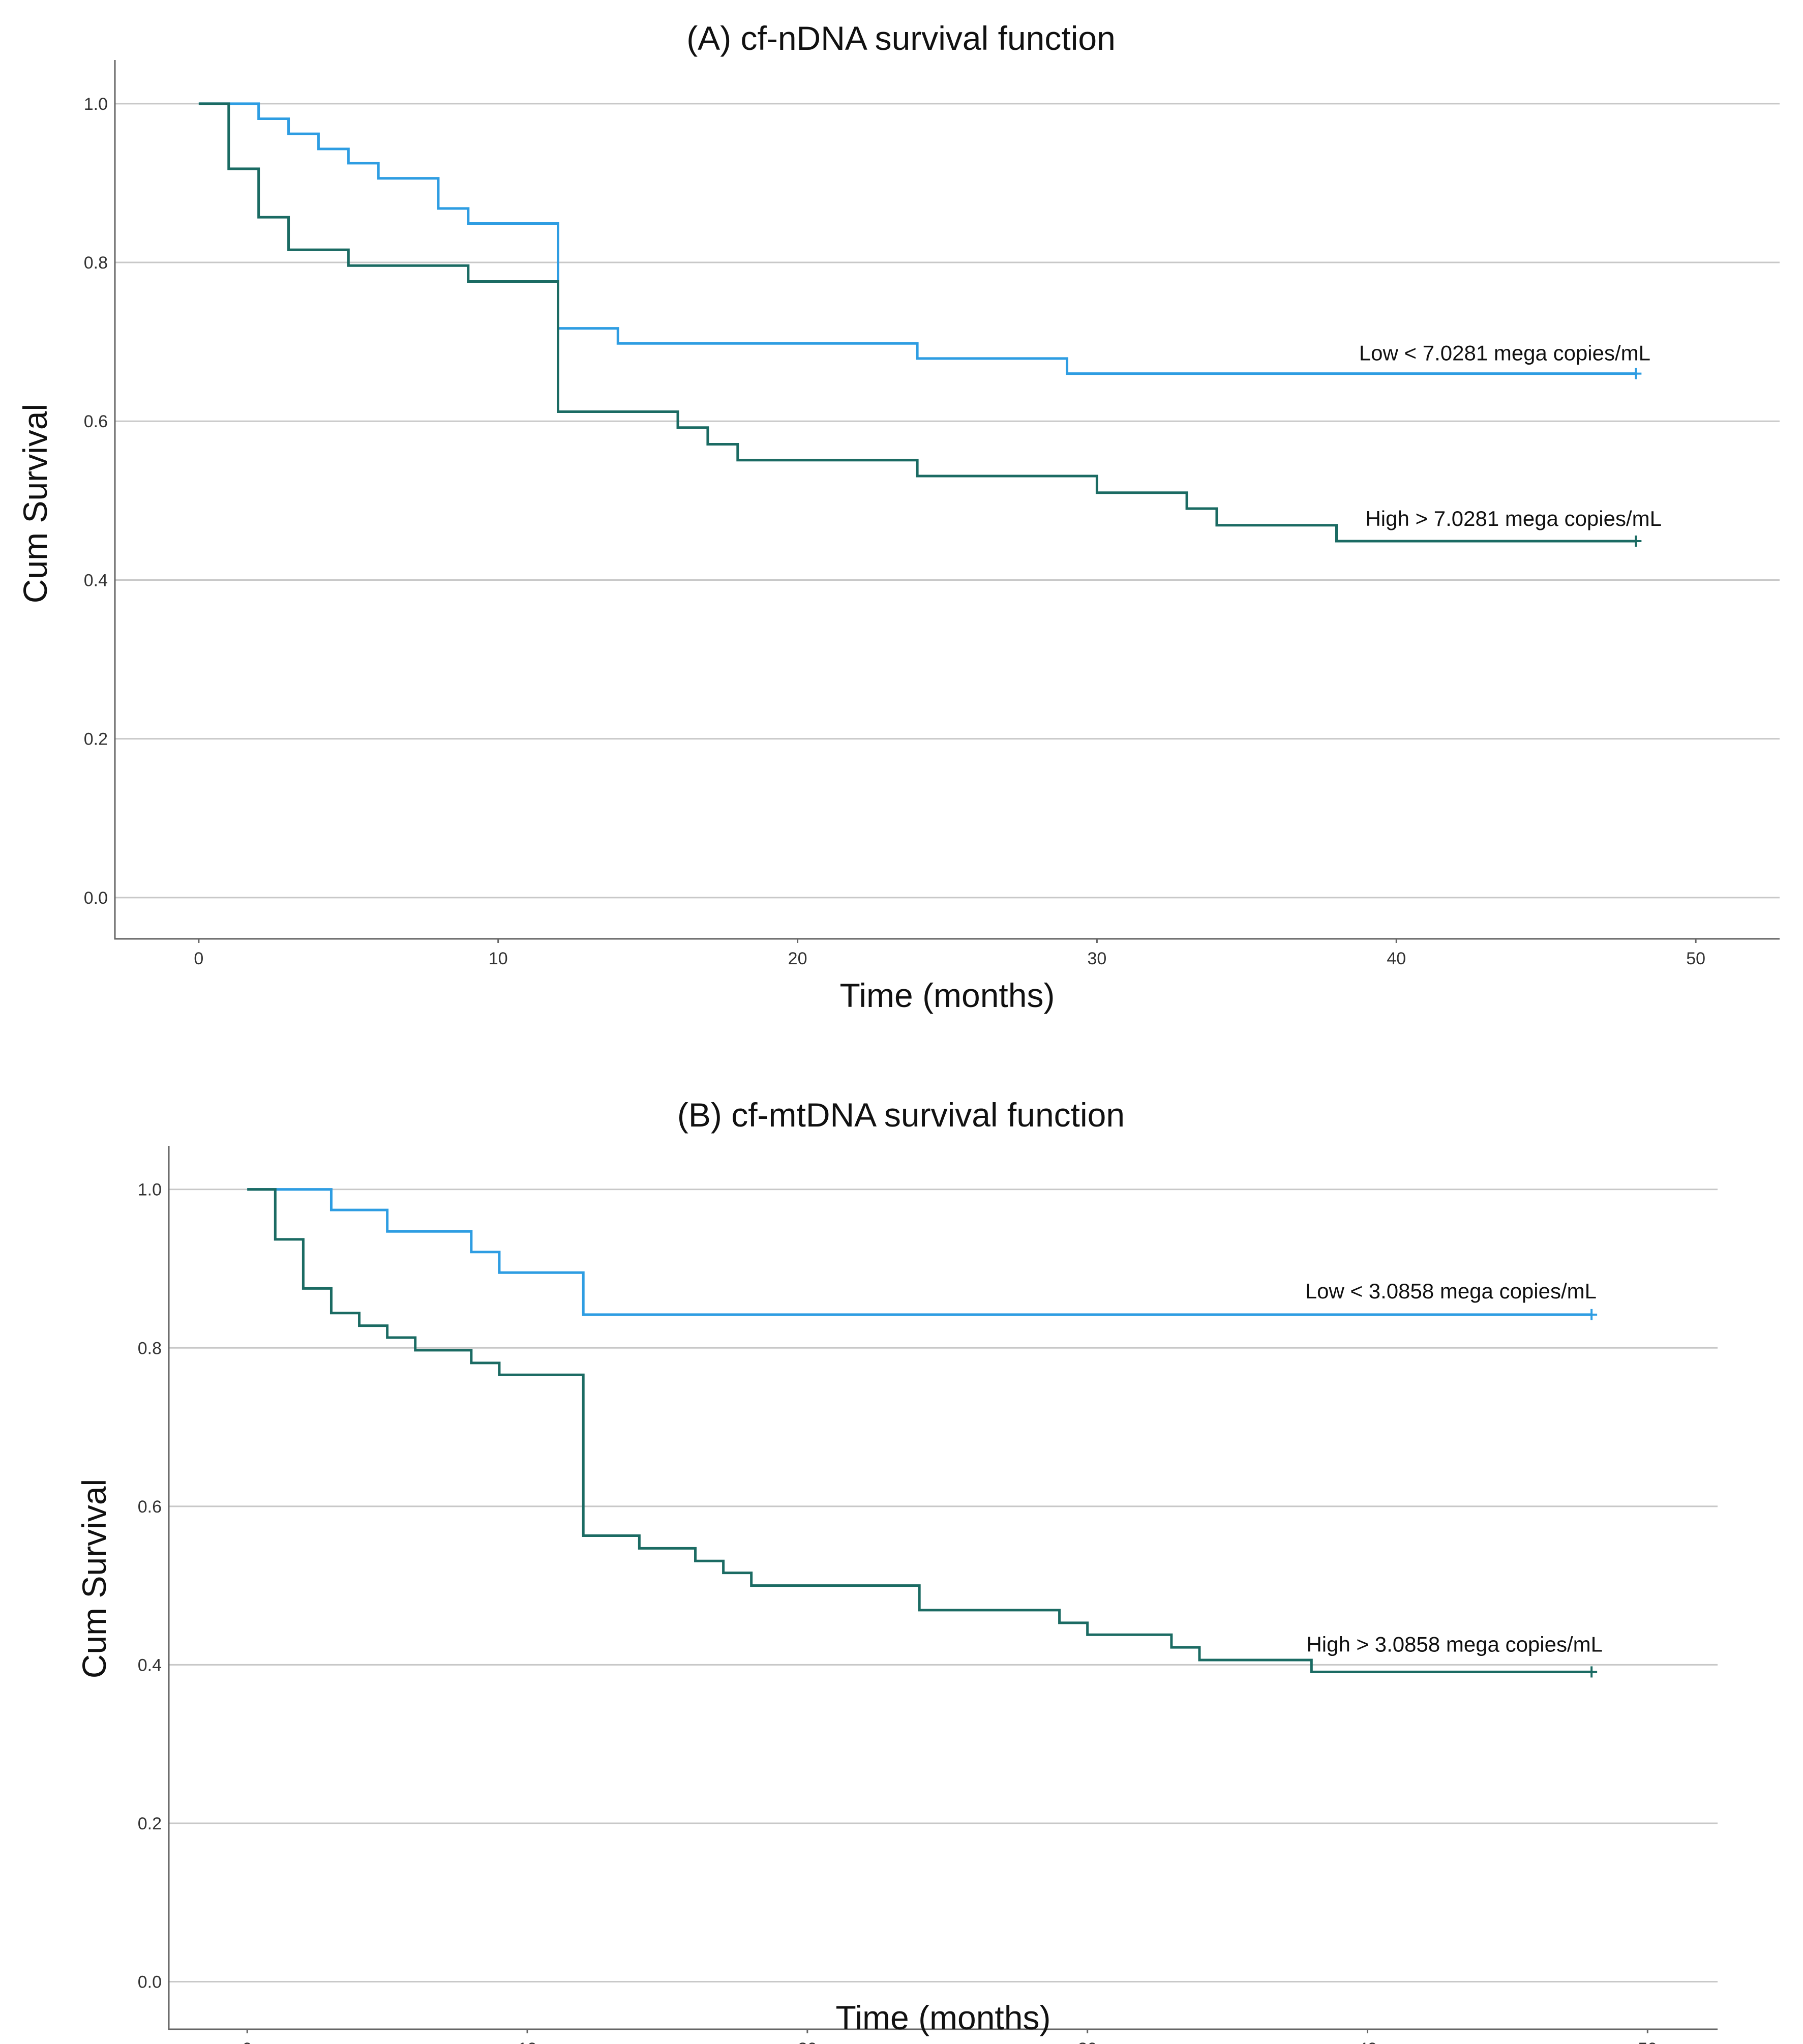  What do you see at coordinates (1504, 353) in the screenshot?
I see `series-label-low: Low < 7.0281 mega copies/mL` at bounding box center [1504, 353].